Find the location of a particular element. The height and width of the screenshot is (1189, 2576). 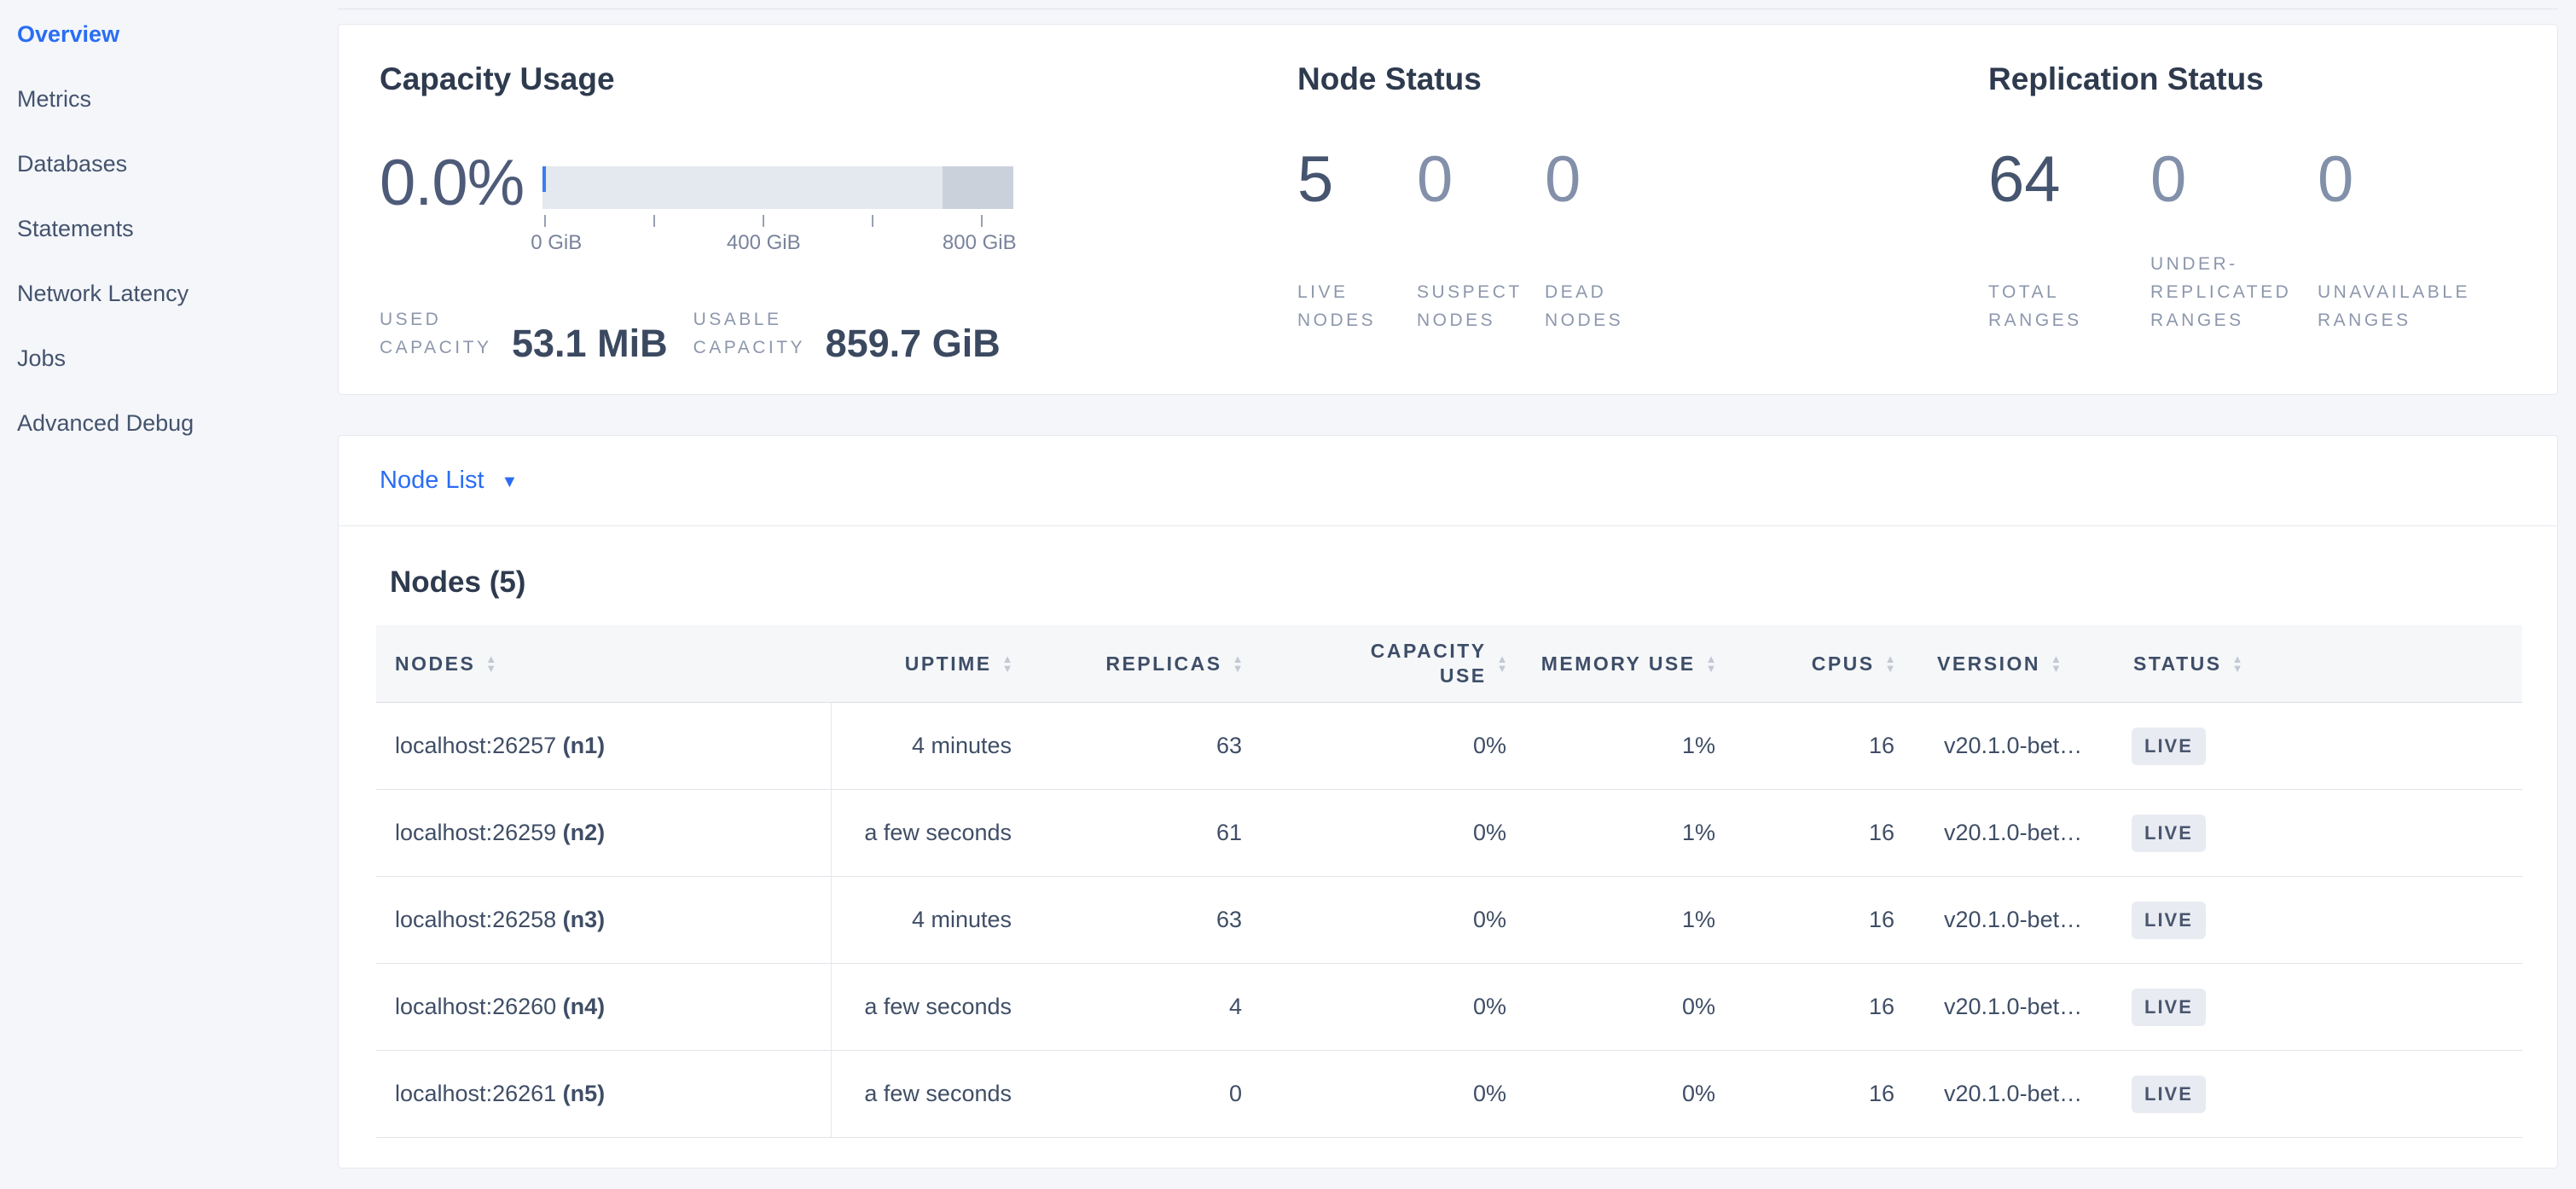

node-id: (n3) is located at coordinates (581, 919).